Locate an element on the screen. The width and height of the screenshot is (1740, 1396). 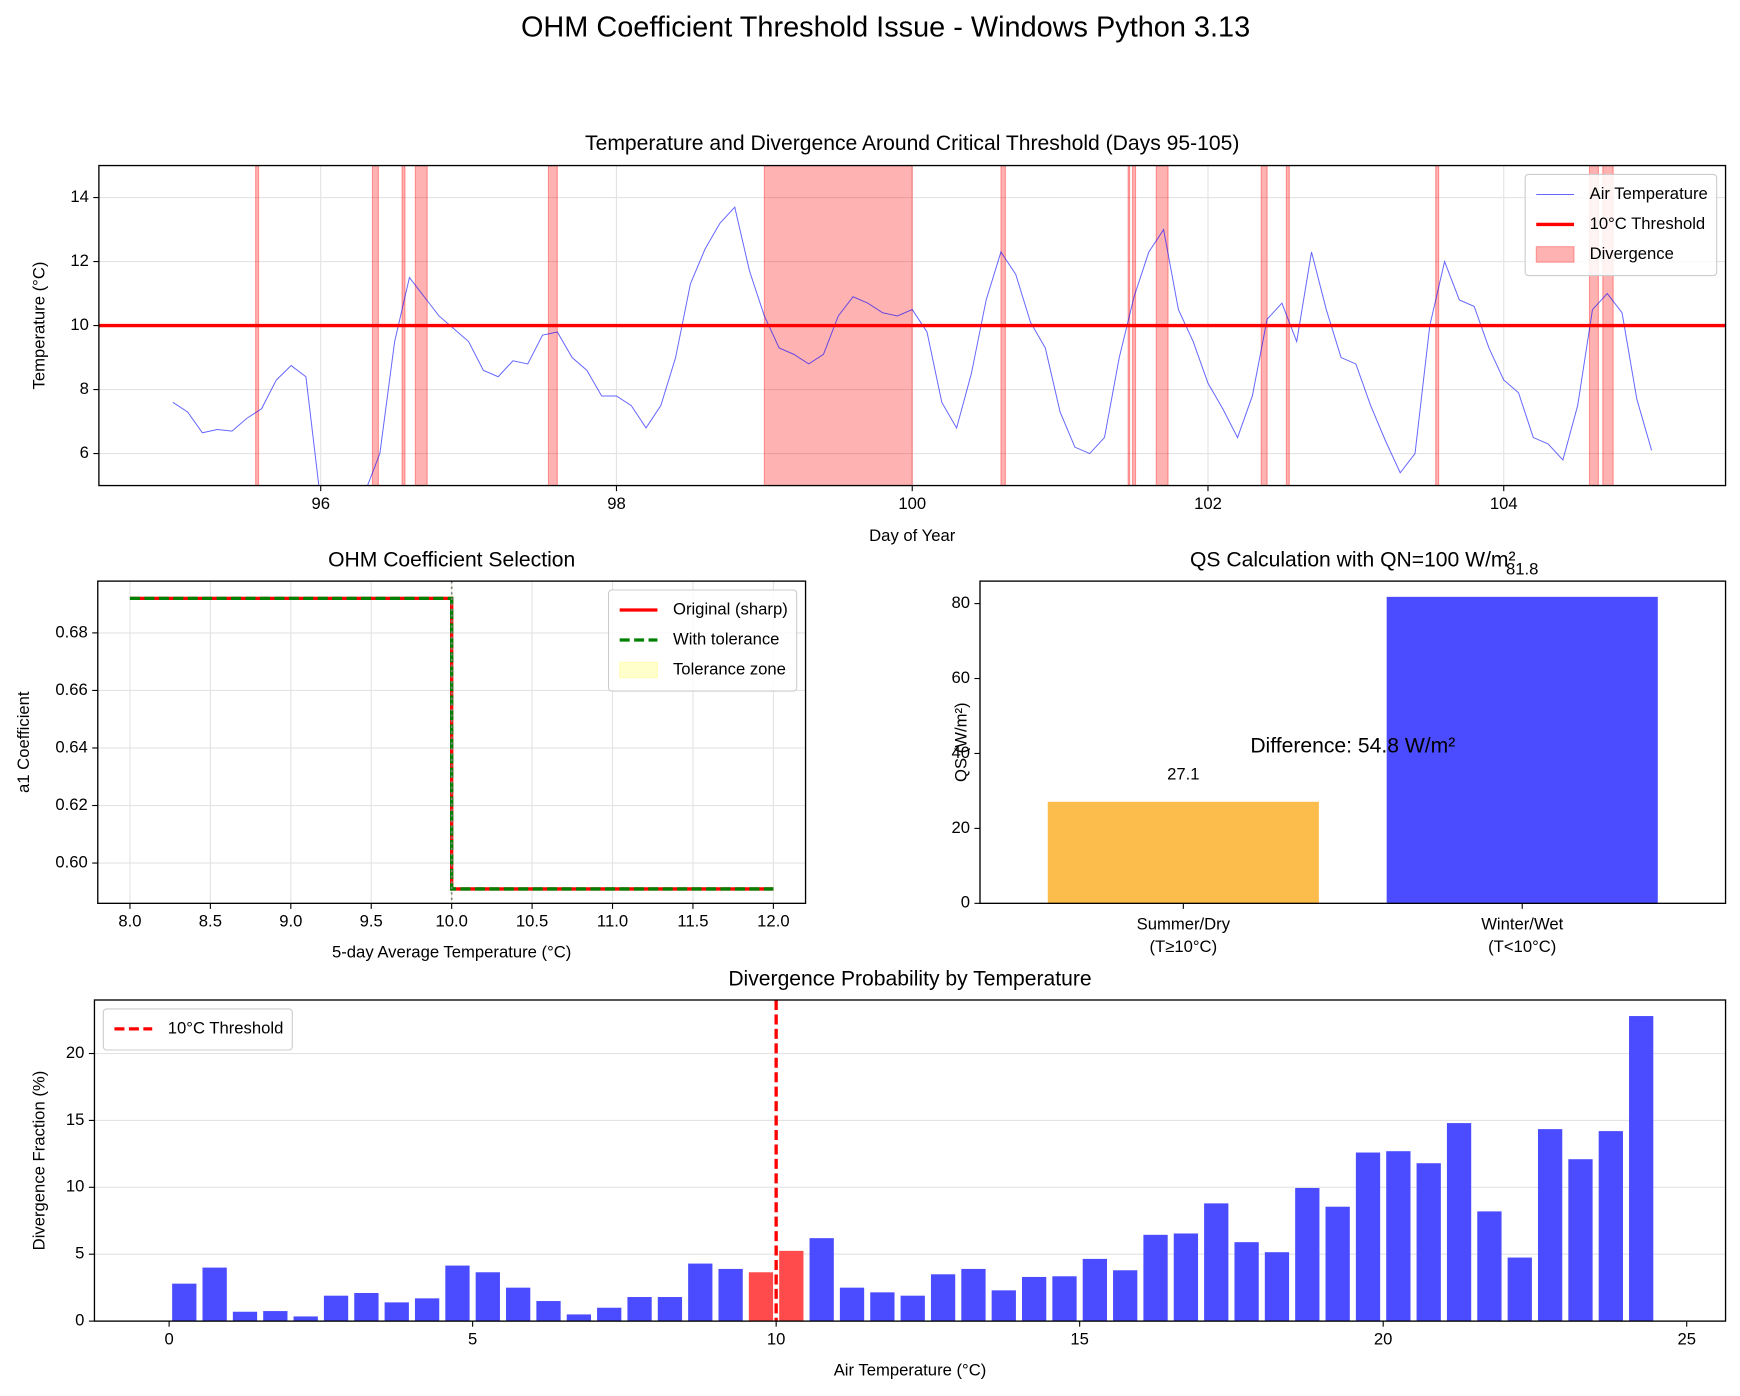
legend-label: Air Temperature is located at coordinates (1649, 193).